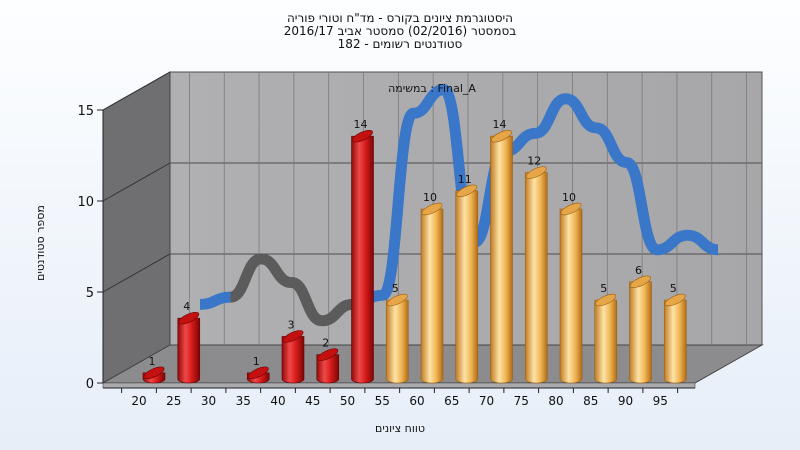  What do you see at coordinates (215, 300) in the screenshot?
I see `curve-segment-start` at bounding box center [215, 300].